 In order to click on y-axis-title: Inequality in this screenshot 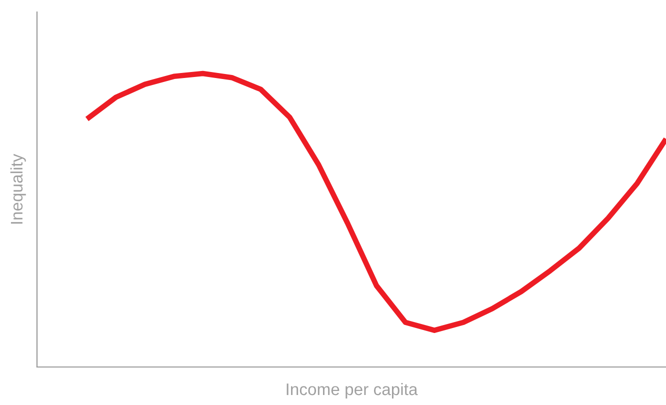, I will do `click(18, 189)`.